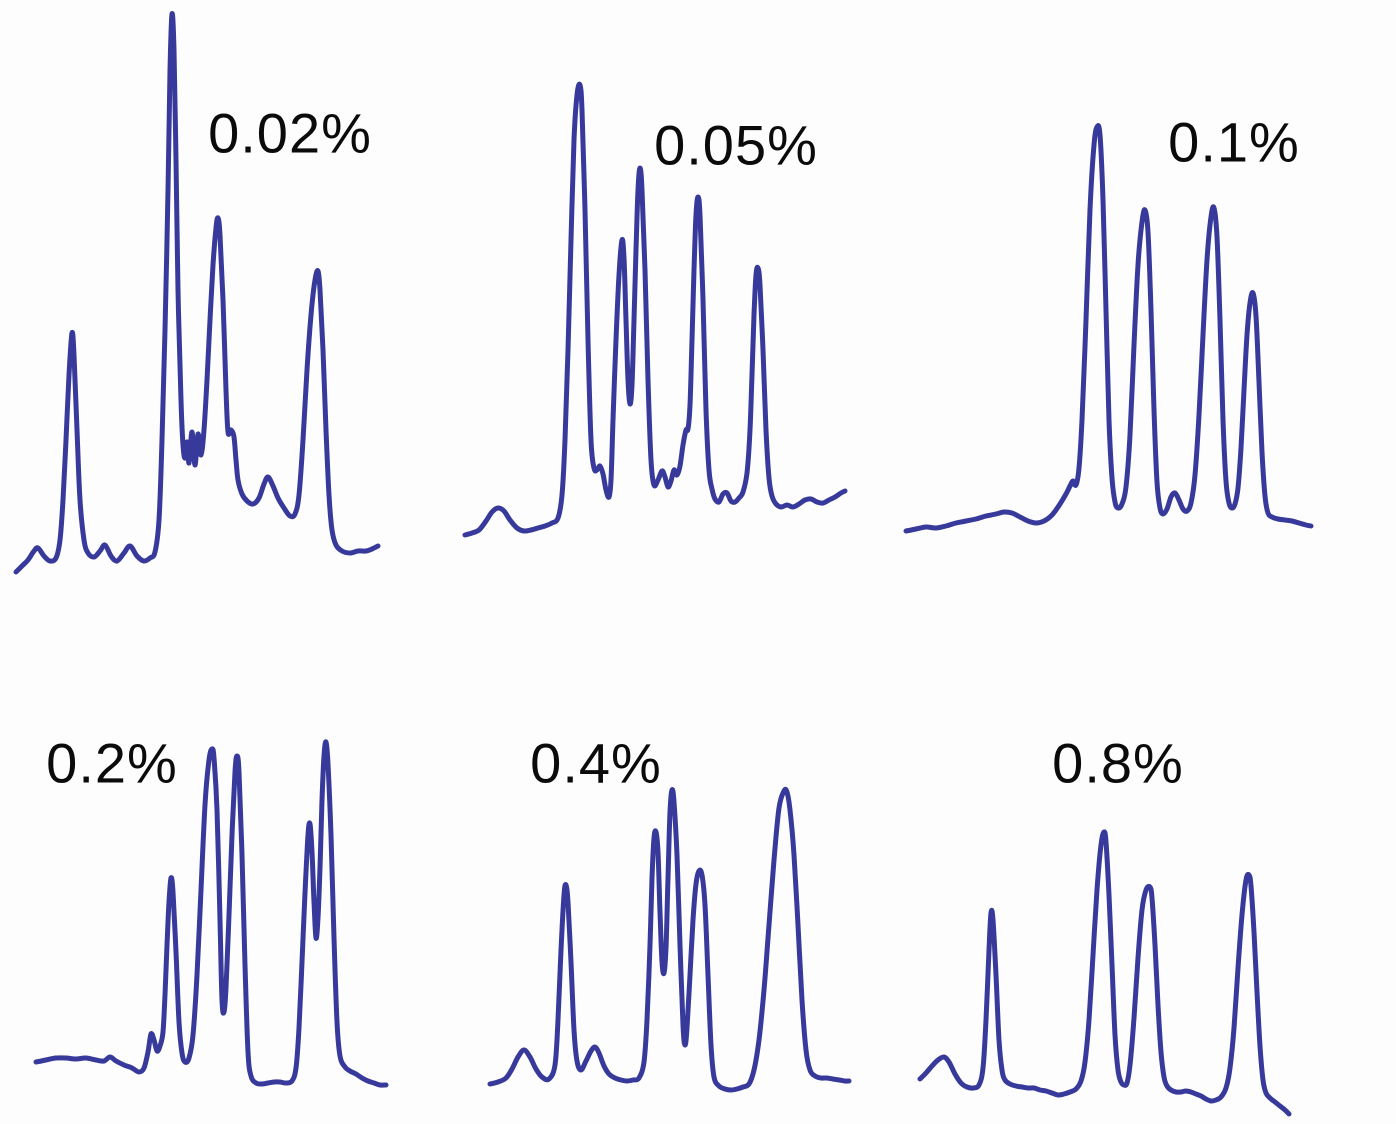 This screenshot has height=1124, width=1396. Describe the element at coordinates (112, 763) in the screenshot. I see `concentration-label-0-2pct: 0.2%` at that location.